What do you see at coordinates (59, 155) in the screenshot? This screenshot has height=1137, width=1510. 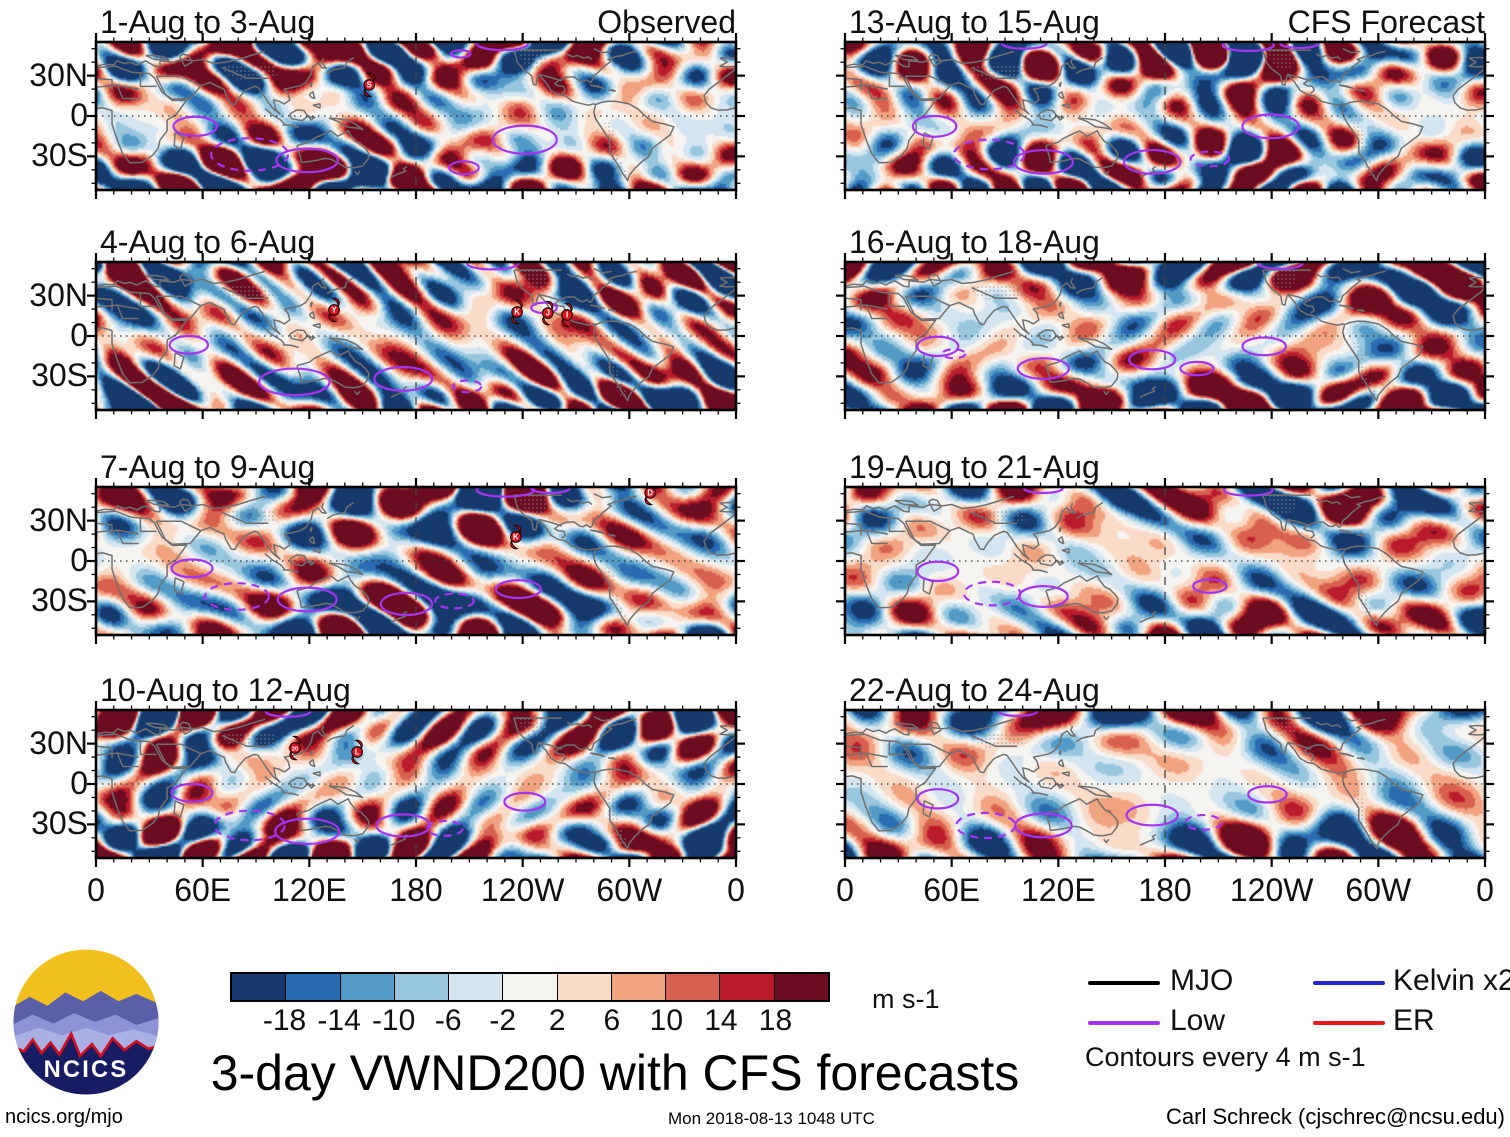 I see `lat-label-30s: 30S` at bounding box center [59, 155].